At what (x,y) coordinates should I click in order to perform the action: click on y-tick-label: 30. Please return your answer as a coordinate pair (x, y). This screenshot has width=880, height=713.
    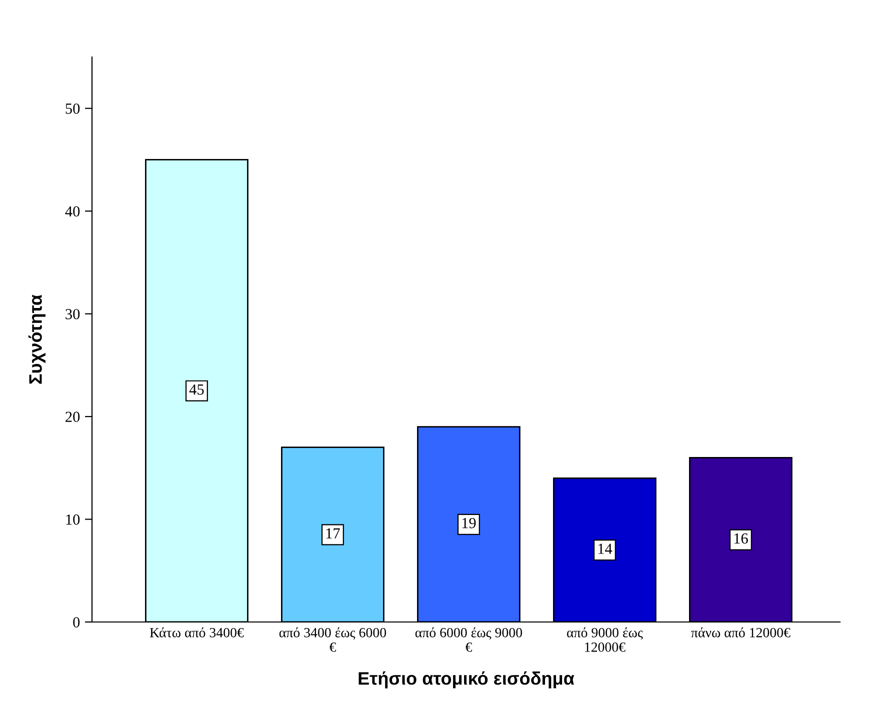
    Looking at the image, I should click on (73, 314).